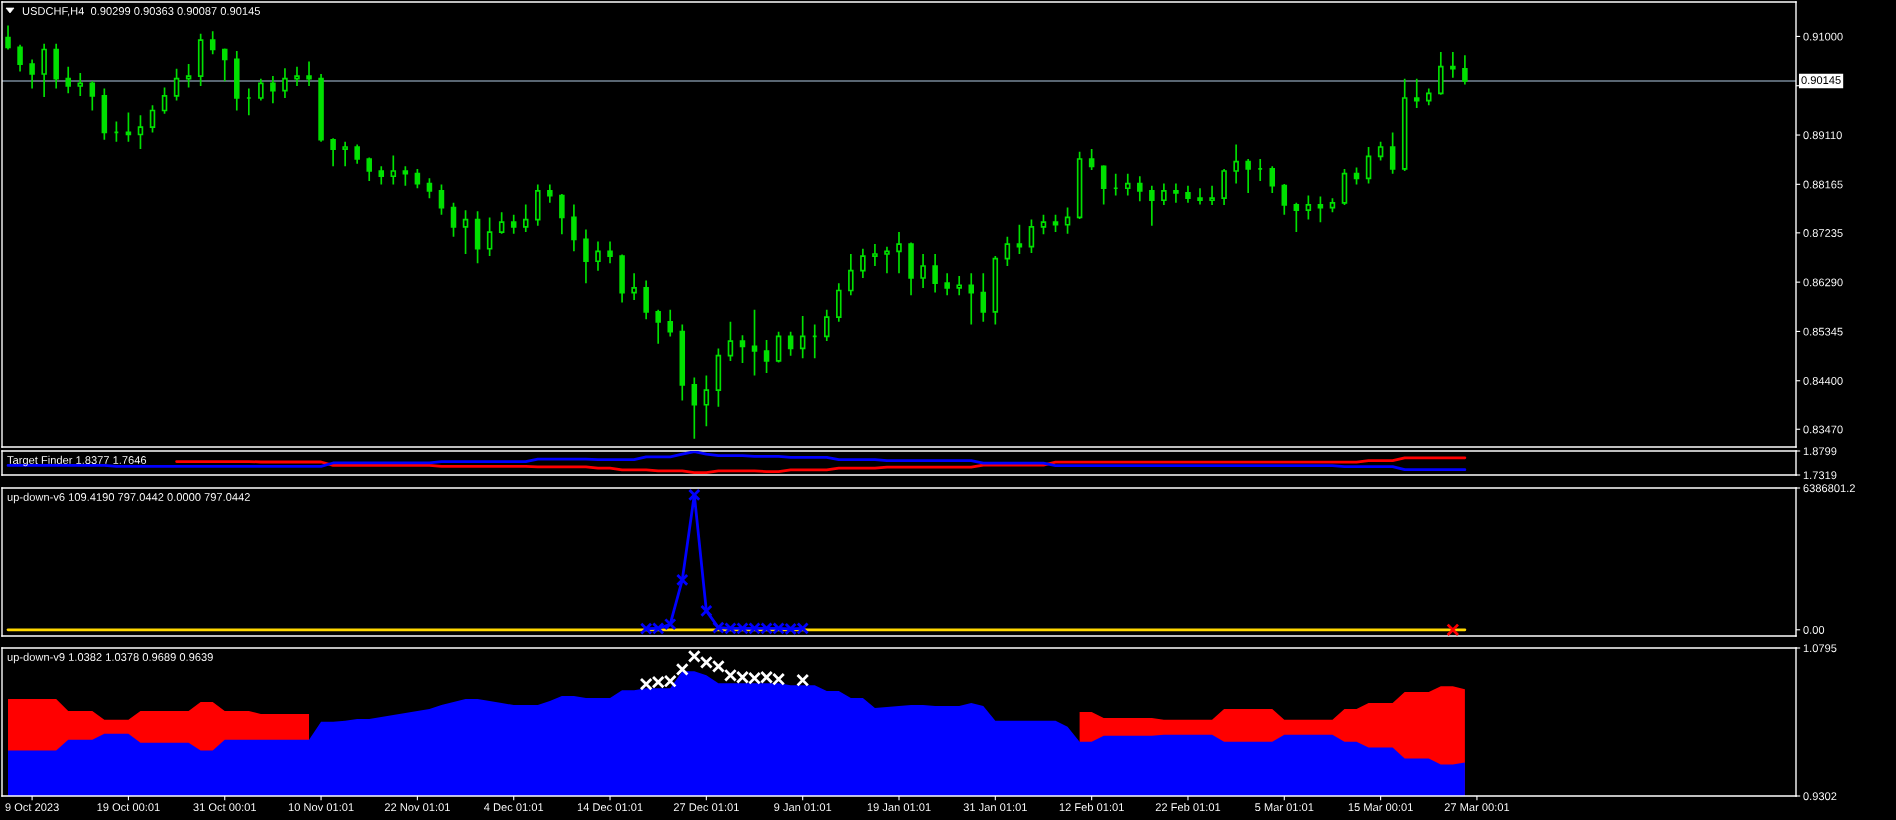  What do you see at coordinates (995, 807) in the screenshot?
I see `x-tick-label: 31 Jan 01:01` at bounding box center [995, 807].